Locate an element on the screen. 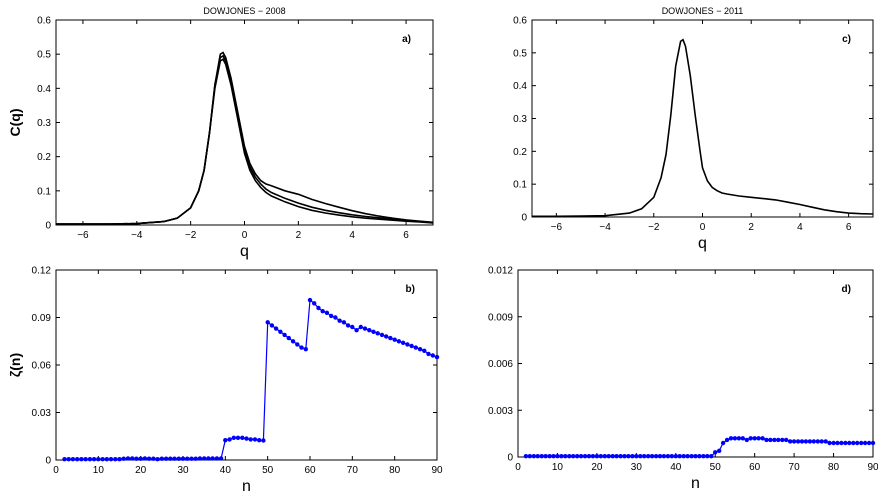 This screenshot has width=878, height=497. x-tick-label: 30 is located at coordinates (637, 467).